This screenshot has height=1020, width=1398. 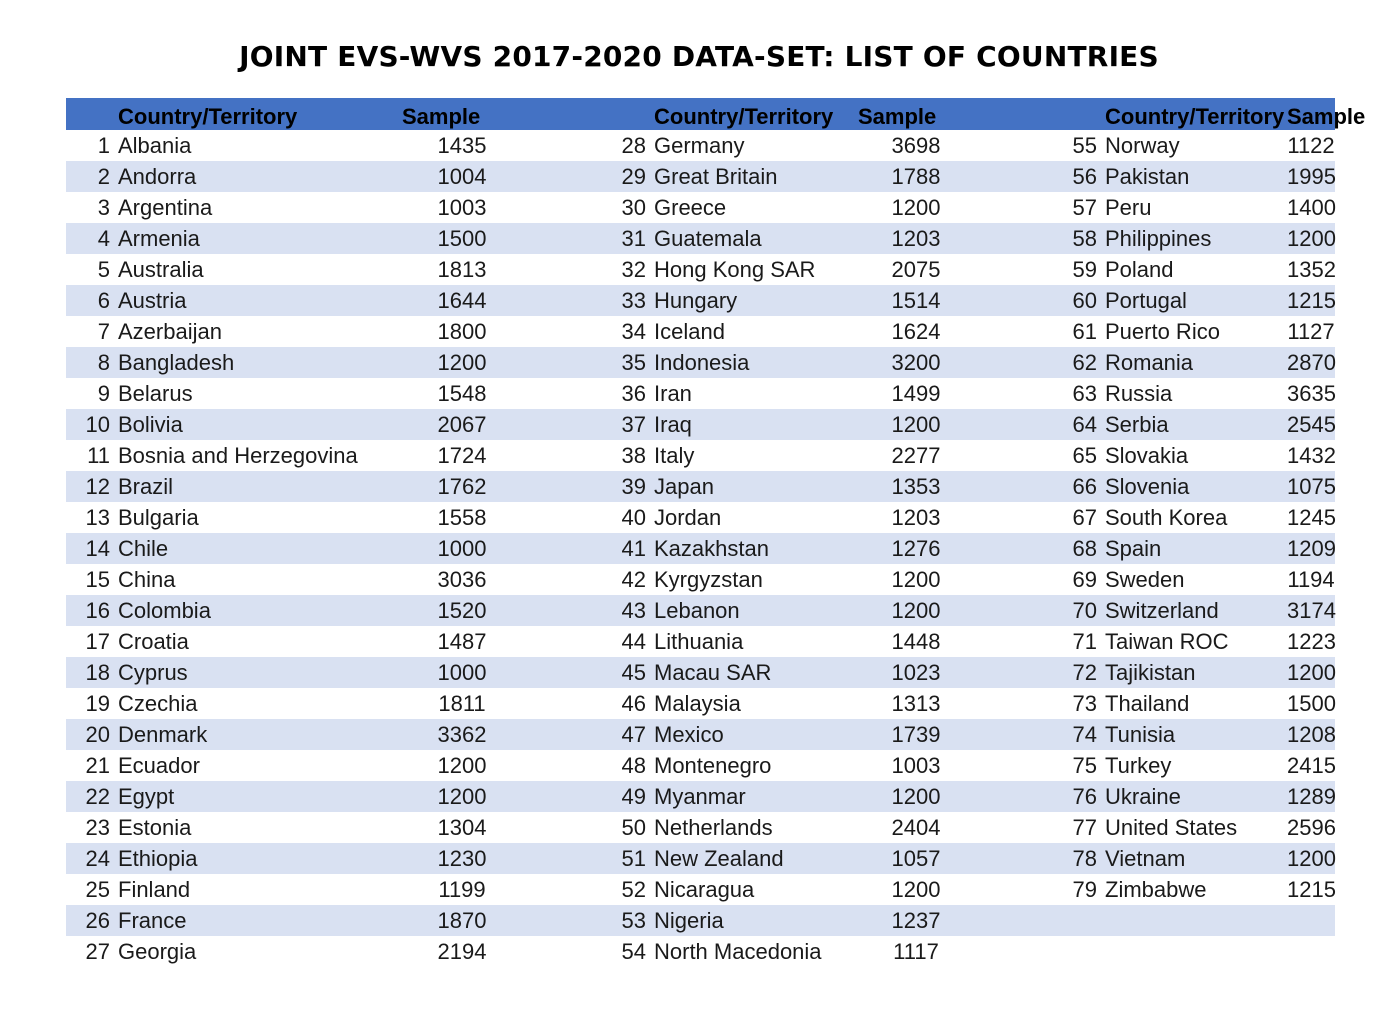 I want to click on table-row: 6 Austria 1644 33 Hungary 1514 60 Portugal 1215, so click(x=701, y=300).